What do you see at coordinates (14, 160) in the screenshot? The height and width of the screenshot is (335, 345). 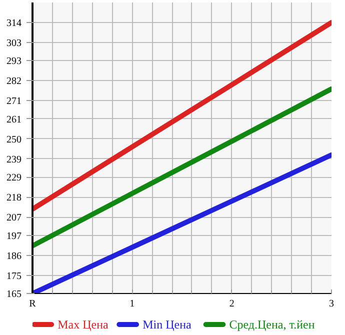 I see `y-tick-label: 239` at bounding box center [14, 160].